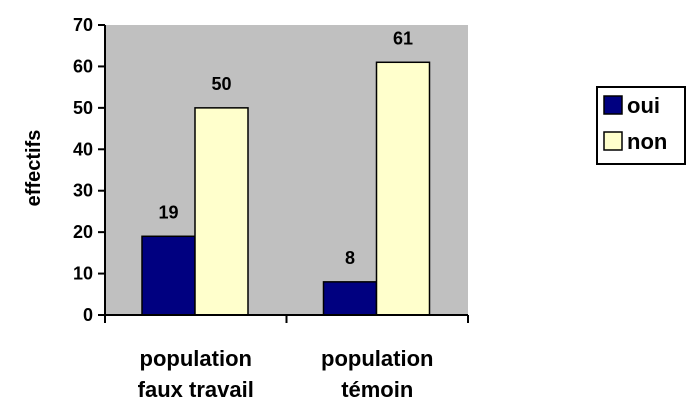  I want to click on y-tick-label: 60, so click(83, 66).